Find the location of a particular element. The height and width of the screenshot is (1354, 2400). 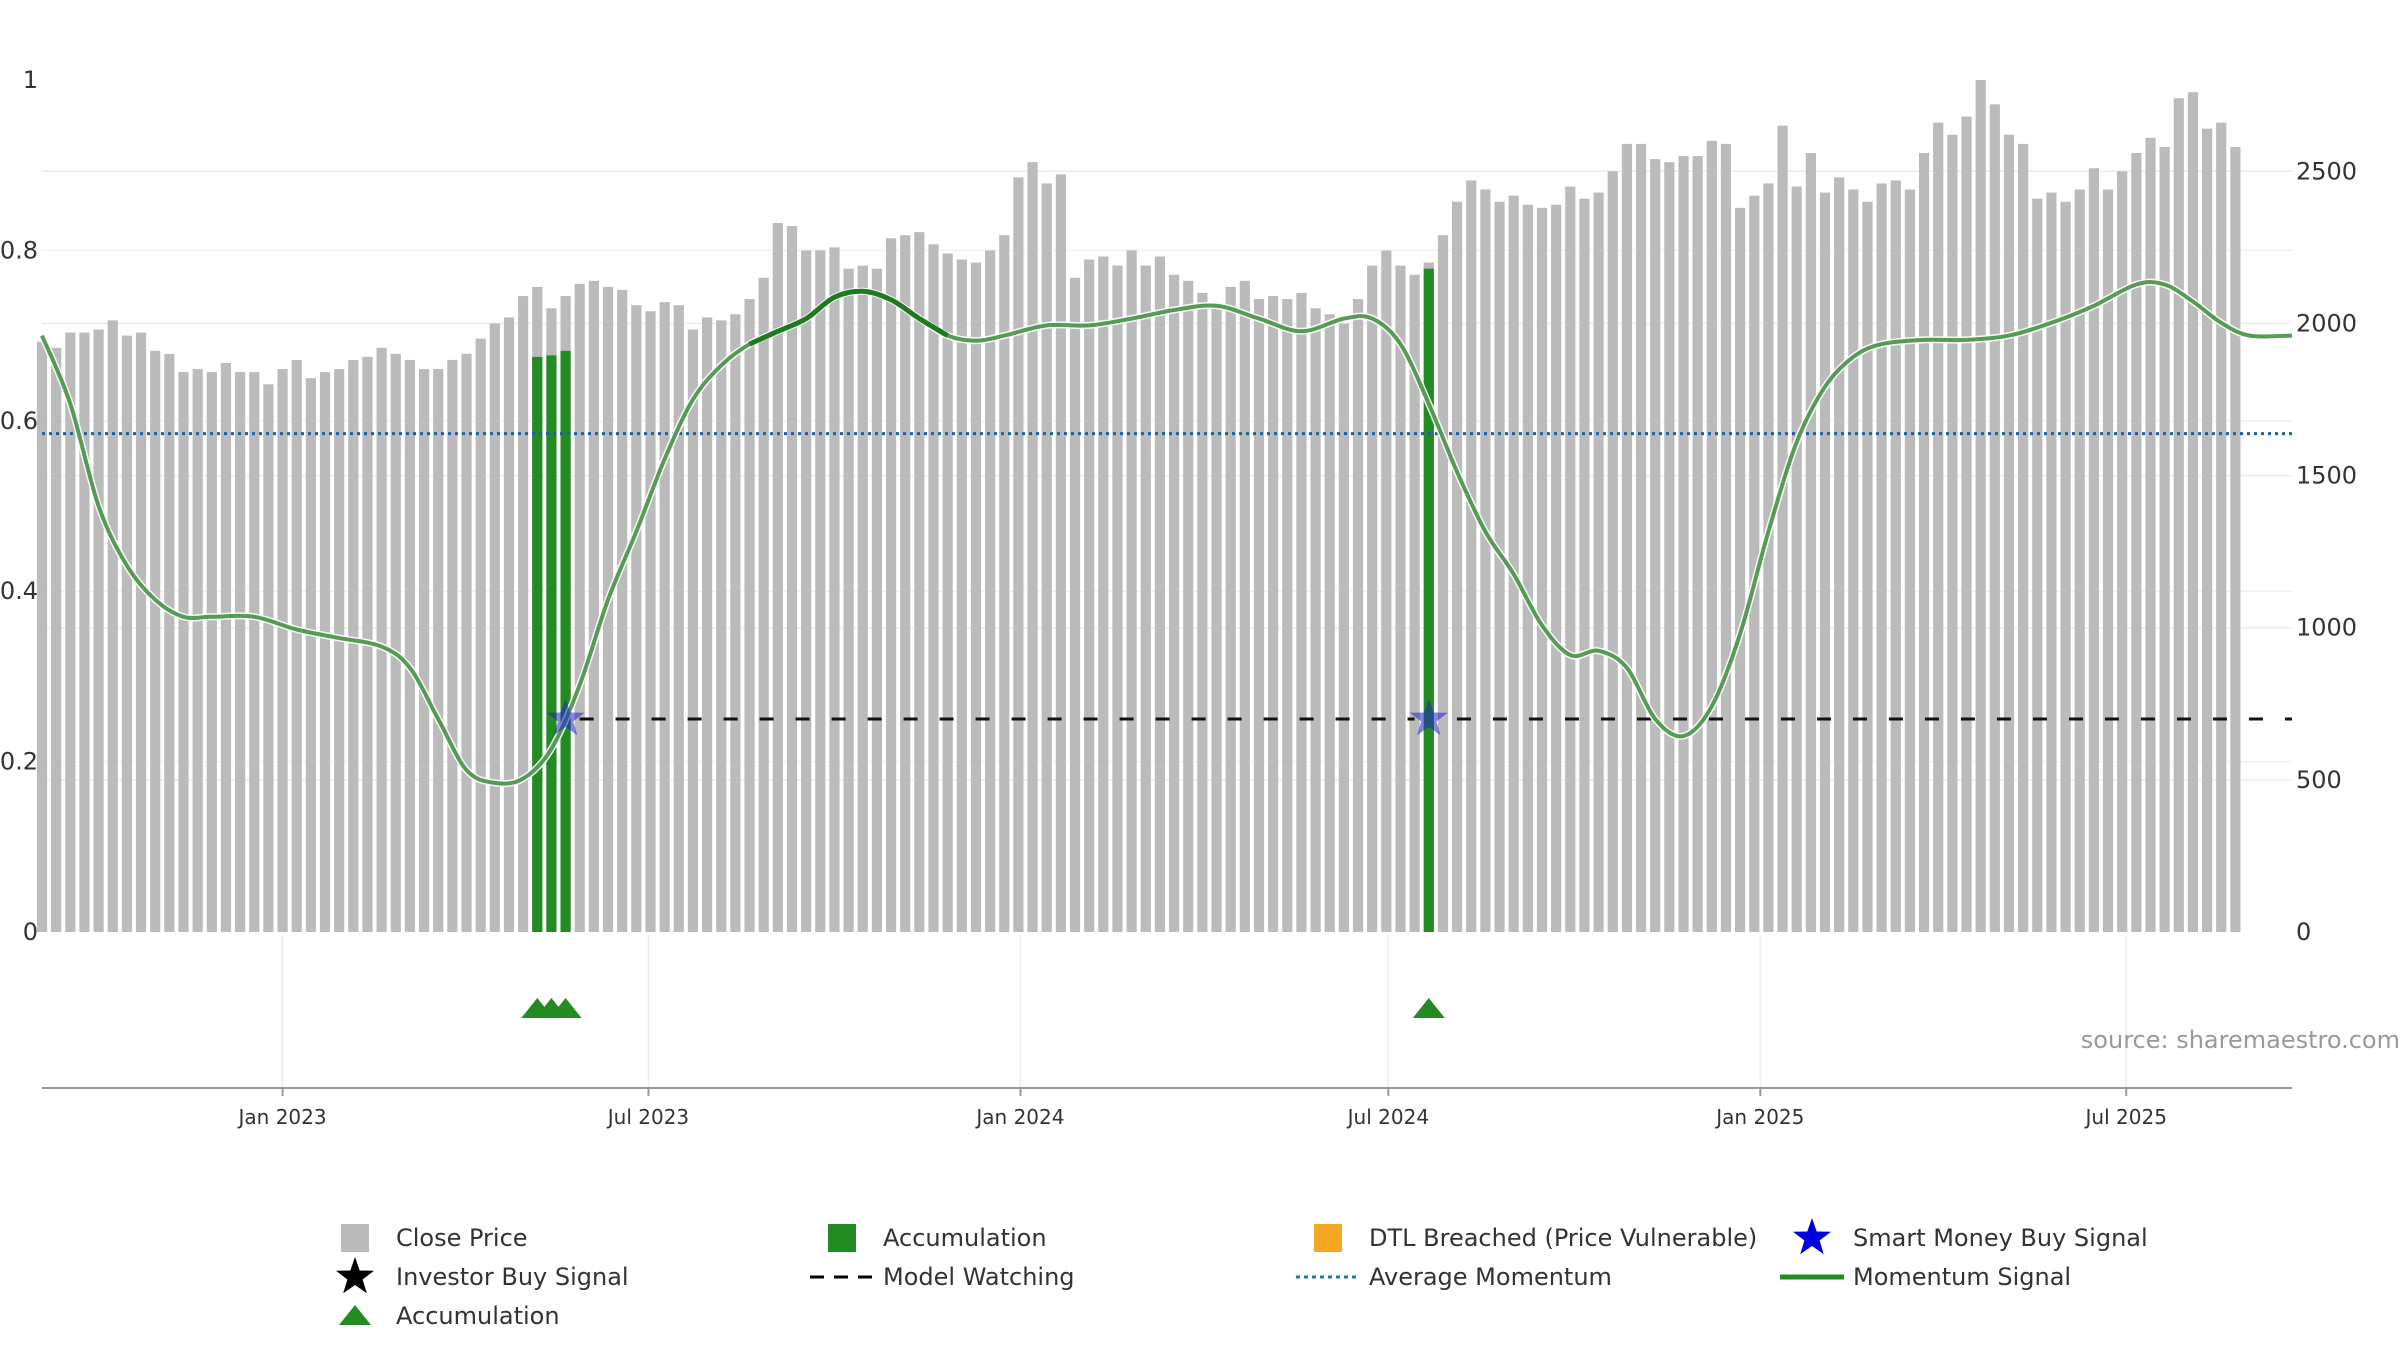

x-tick-label: Jan 2025 is located at coordinates (1759, 1117).